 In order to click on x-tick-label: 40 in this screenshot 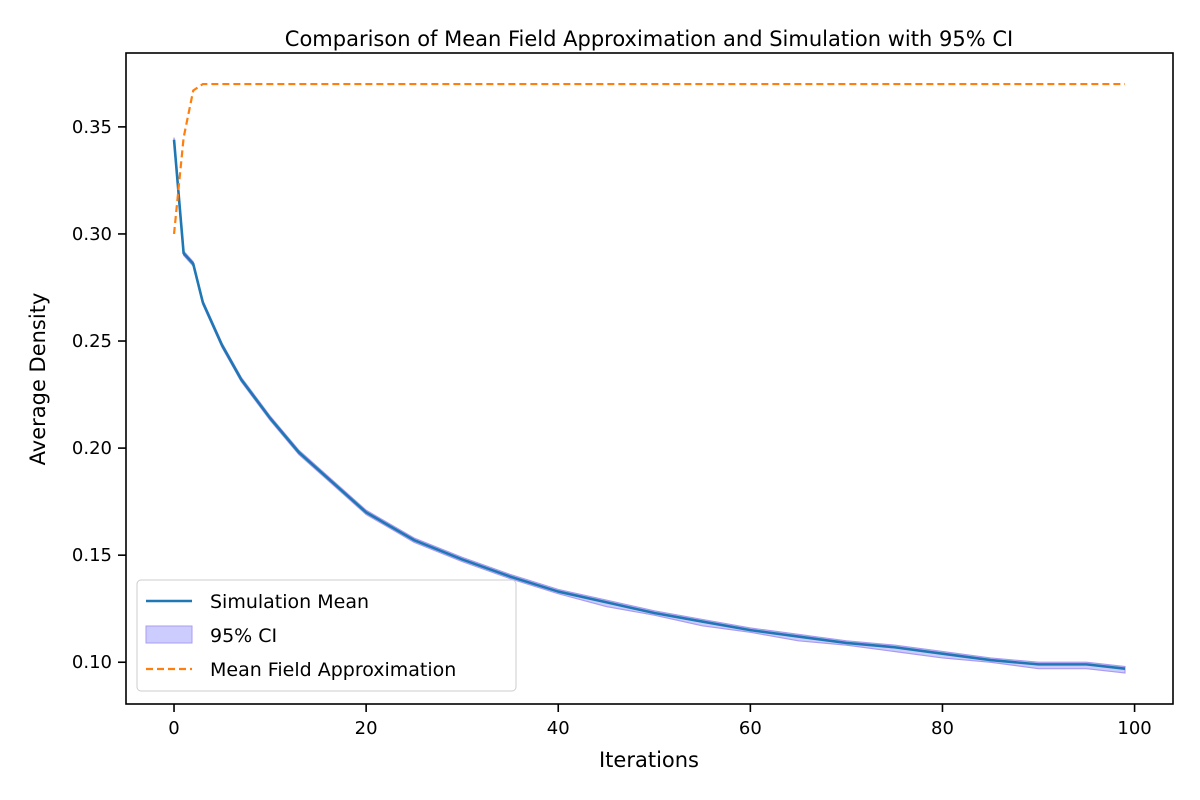, I will do `click(558, 728)`.